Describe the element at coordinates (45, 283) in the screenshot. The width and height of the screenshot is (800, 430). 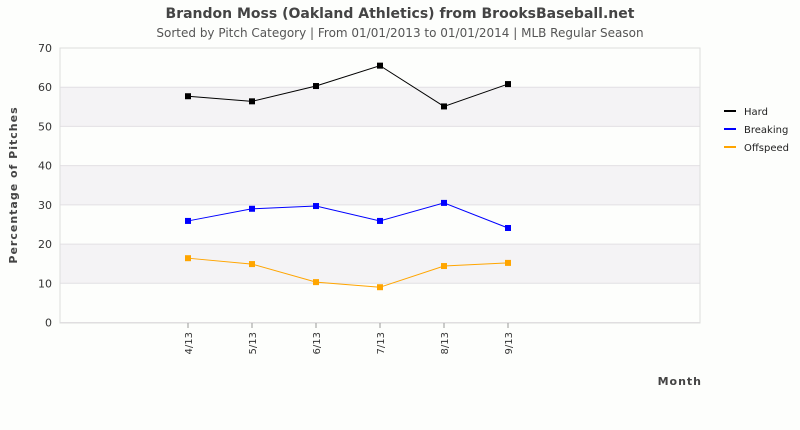
I see `y-tick-label: 10` at that location.